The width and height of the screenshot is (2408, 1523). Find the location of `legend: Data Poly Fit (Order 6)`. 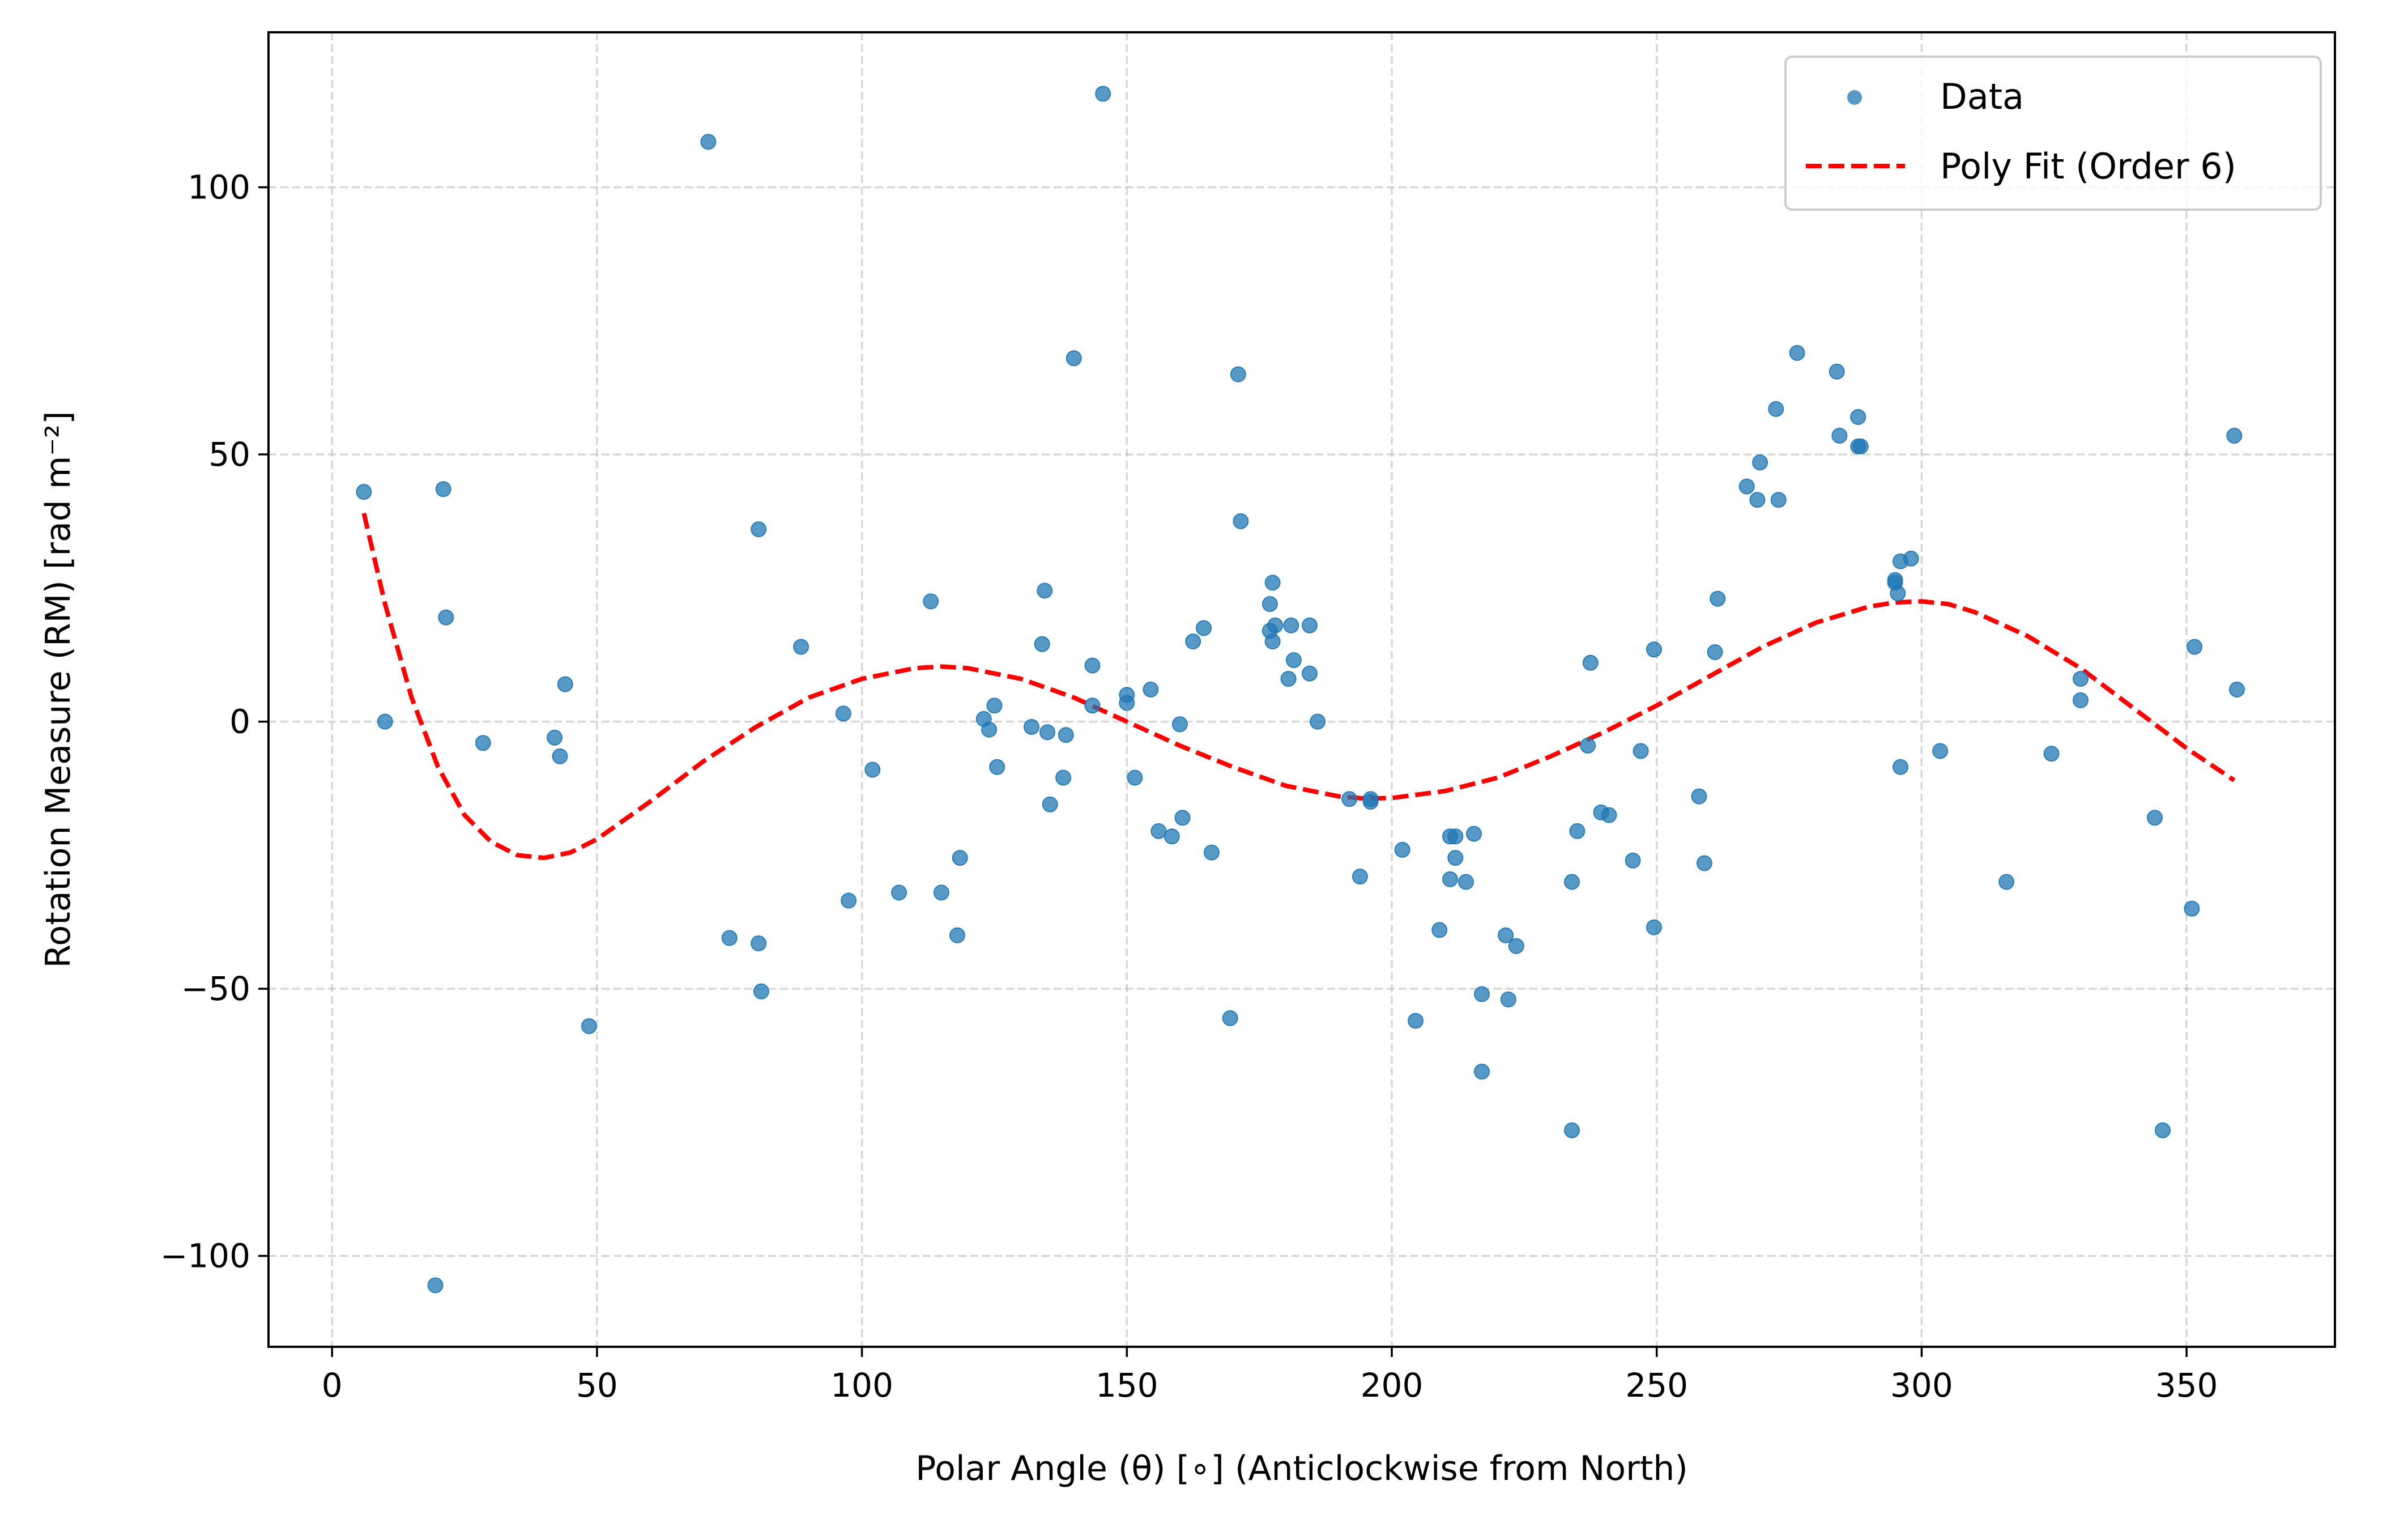

legend: Data Poly Fit (Order 6) is located at coordinates (2053, 133).